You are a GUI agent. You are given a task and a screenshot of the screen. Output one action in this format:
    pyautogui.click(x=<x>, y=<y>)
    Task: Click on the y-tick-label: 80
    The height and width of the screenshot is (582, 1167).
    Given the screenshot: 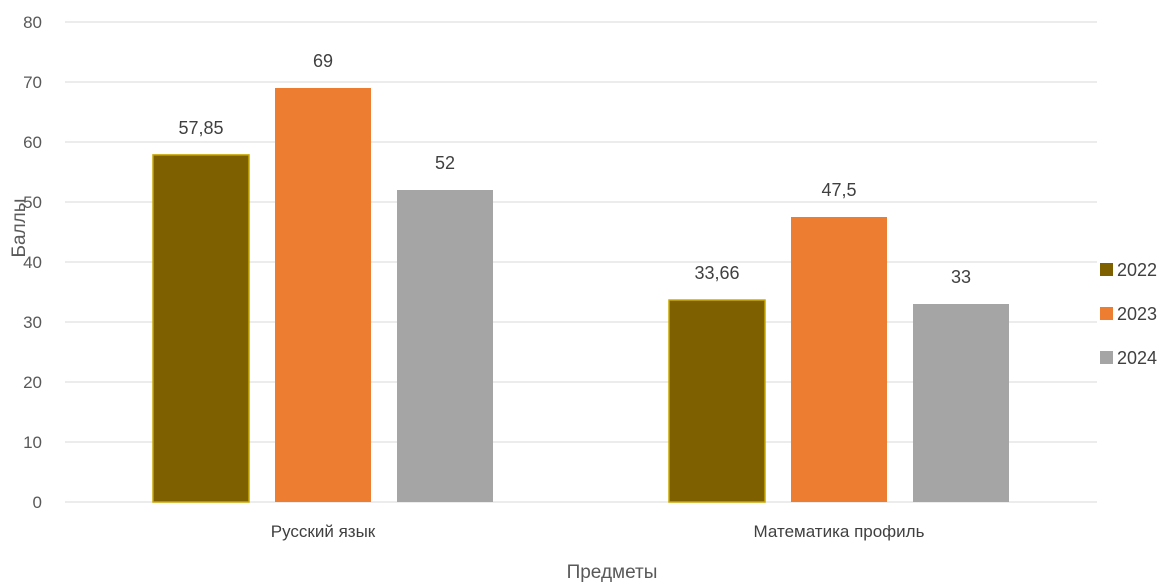 What is the action you would take?
    pyautogui.click(x=32, y=22)
    